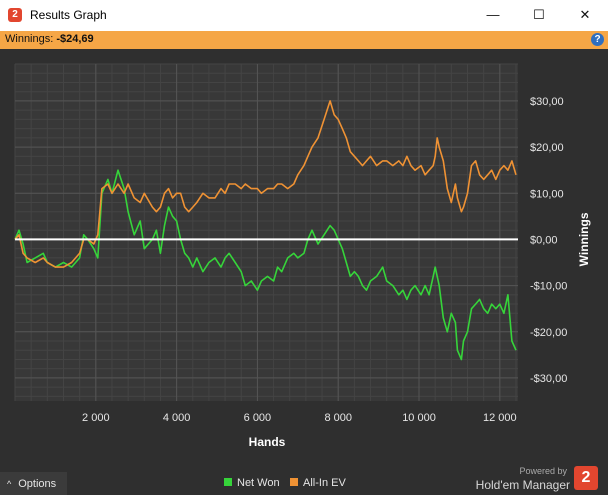 Image resolution: width=608 pixels, height=495 pixels. Describe the element at coordinates (547, 148) in the screenshot. I see `y-tick-label: $20,00` at that location.